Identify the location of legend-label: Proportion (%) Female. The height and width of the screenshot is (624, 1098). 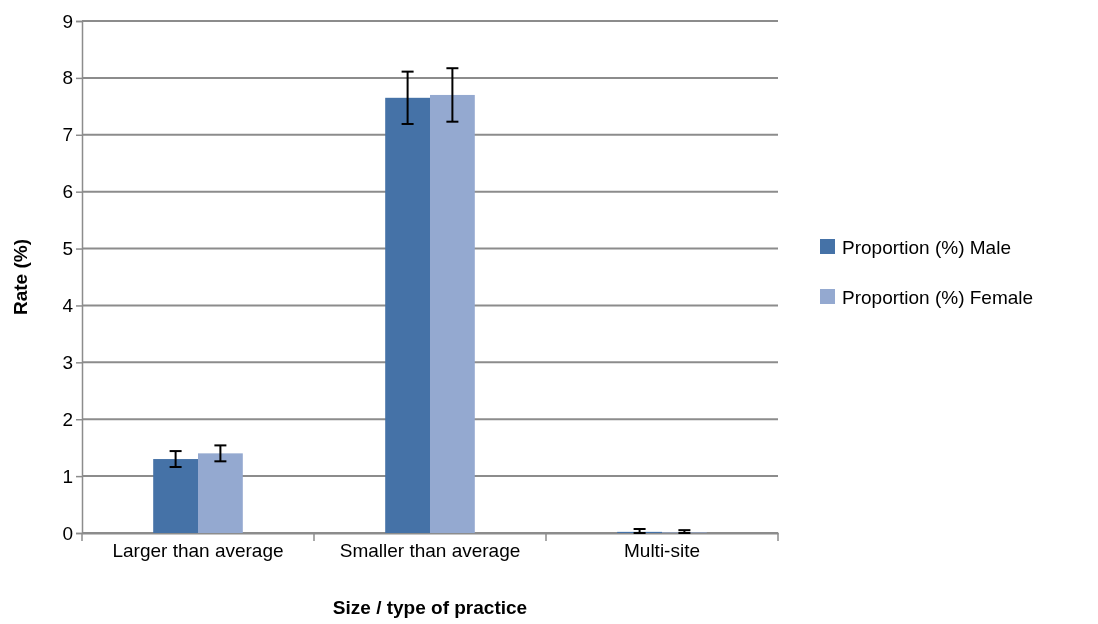
(938, 297).